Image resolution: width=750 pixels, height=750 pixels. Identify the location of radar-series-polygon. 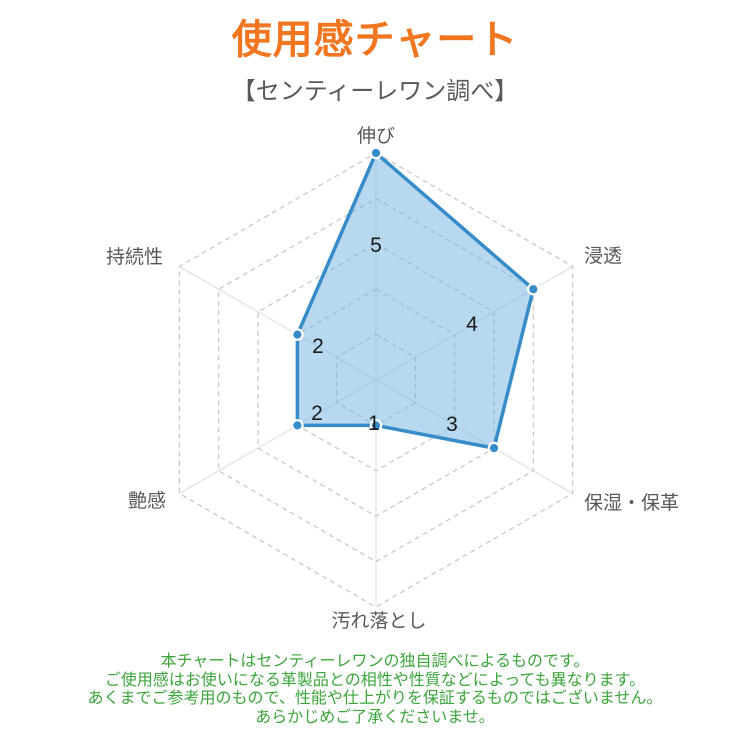
(415, 300).